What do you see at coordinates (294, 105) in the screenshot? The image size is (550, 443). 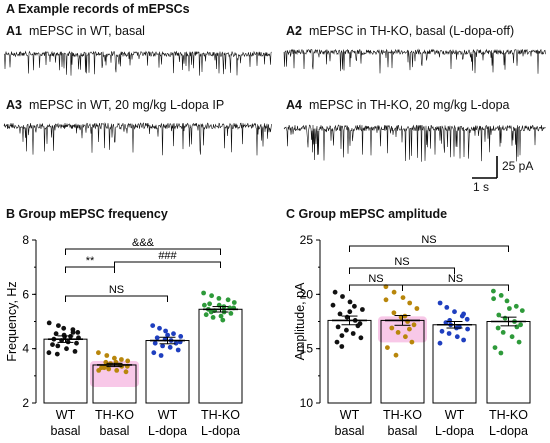 I see `trace-id-a4: A4` at bounding box center [294, 105].